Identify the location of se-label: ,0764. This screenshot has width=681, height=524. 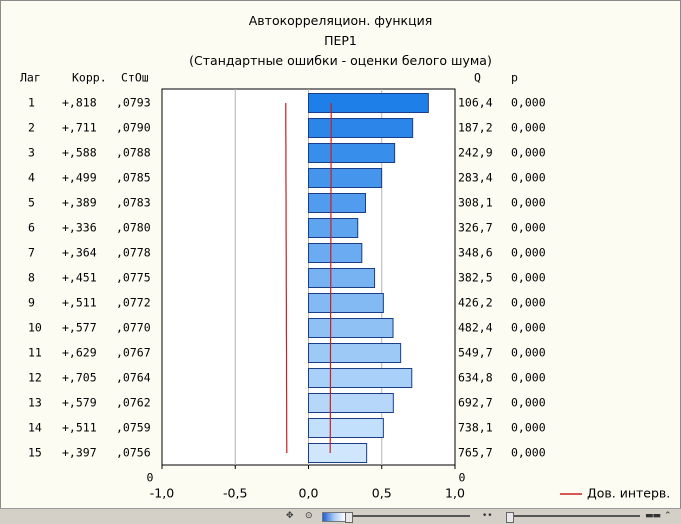
(133, 378).